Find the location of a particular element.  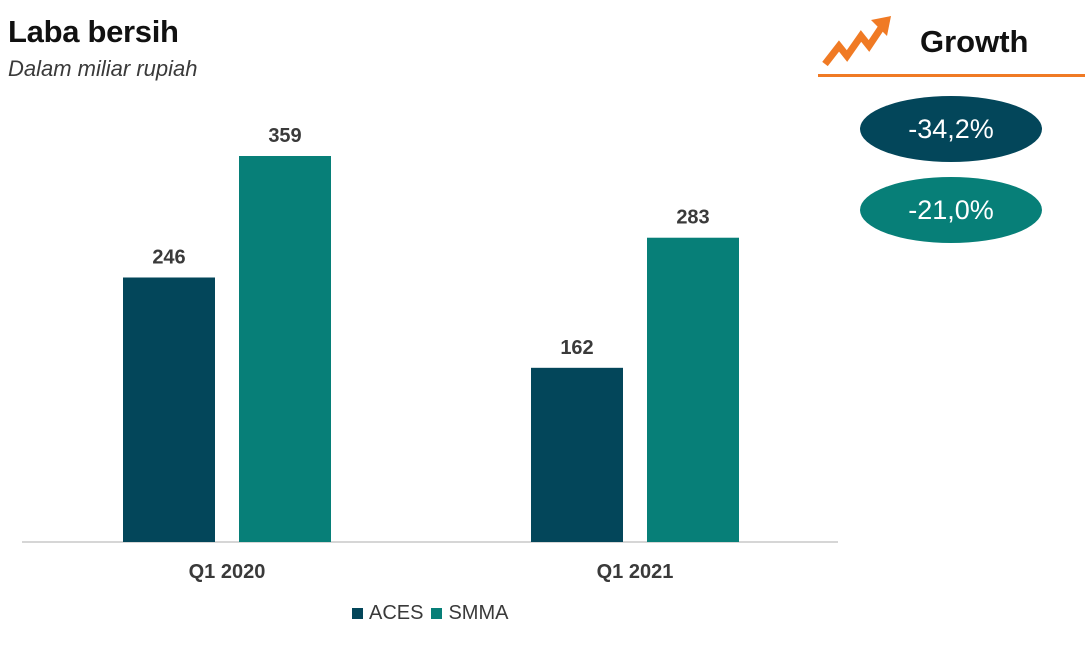

growth-badge-aces: -34,2% is located at coordinates (951, 129).